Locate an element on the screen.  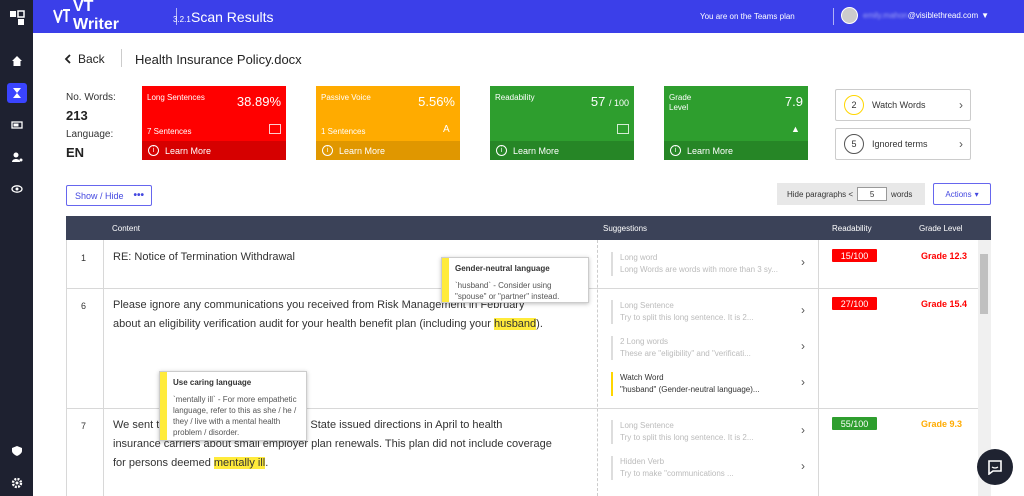
paragraph-text: RE: Notice of Termination Withdrawal is located at coordinates (204, 257).